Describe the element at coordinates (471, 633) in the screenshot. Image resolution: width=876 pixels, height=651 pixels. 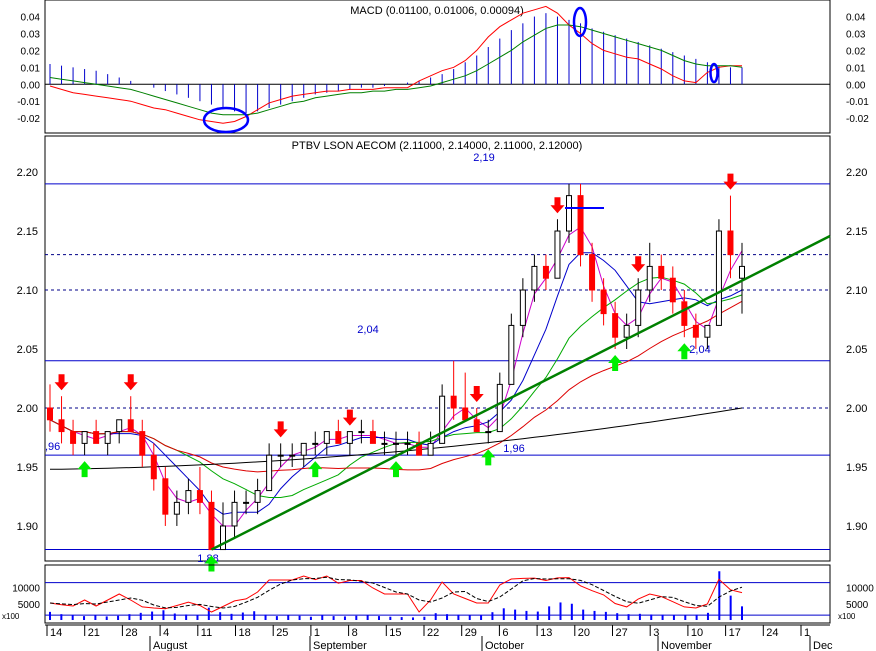
I see `x-tick-label: 29` at that location.